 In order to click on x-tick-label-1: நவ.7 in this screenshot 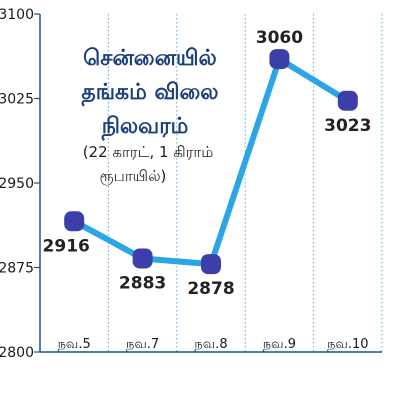, I will do `click(142, 344)`.